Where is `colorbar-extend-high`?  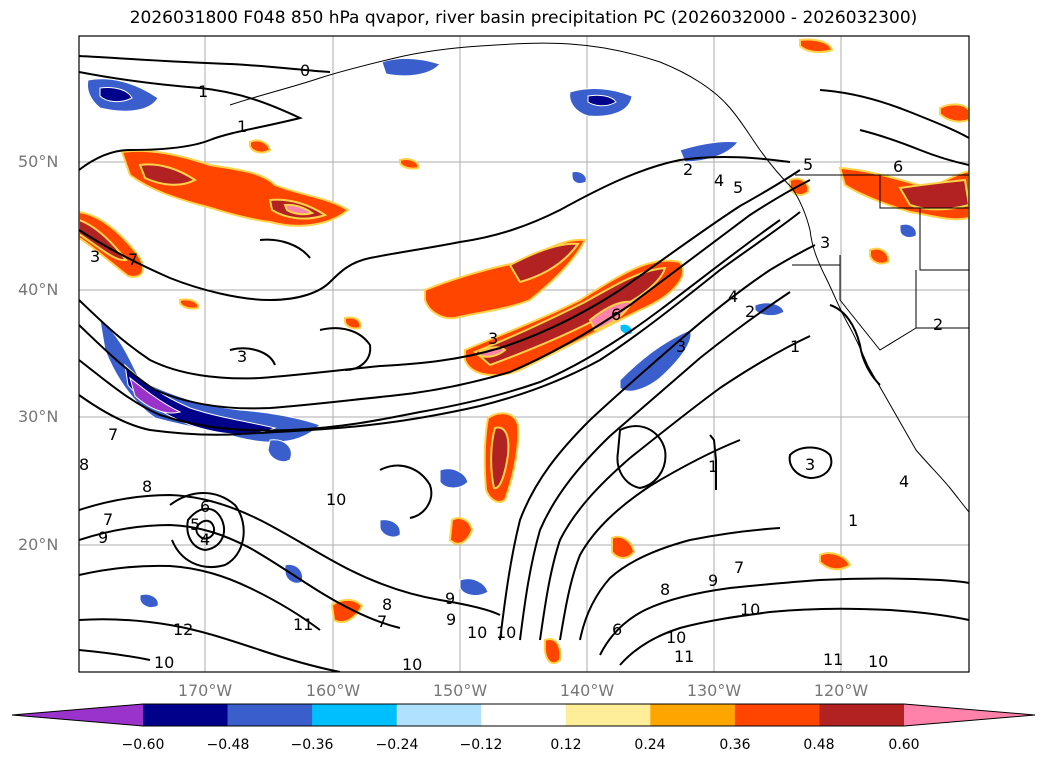
colorbar-extend-high is located at coordinates (969, 715).